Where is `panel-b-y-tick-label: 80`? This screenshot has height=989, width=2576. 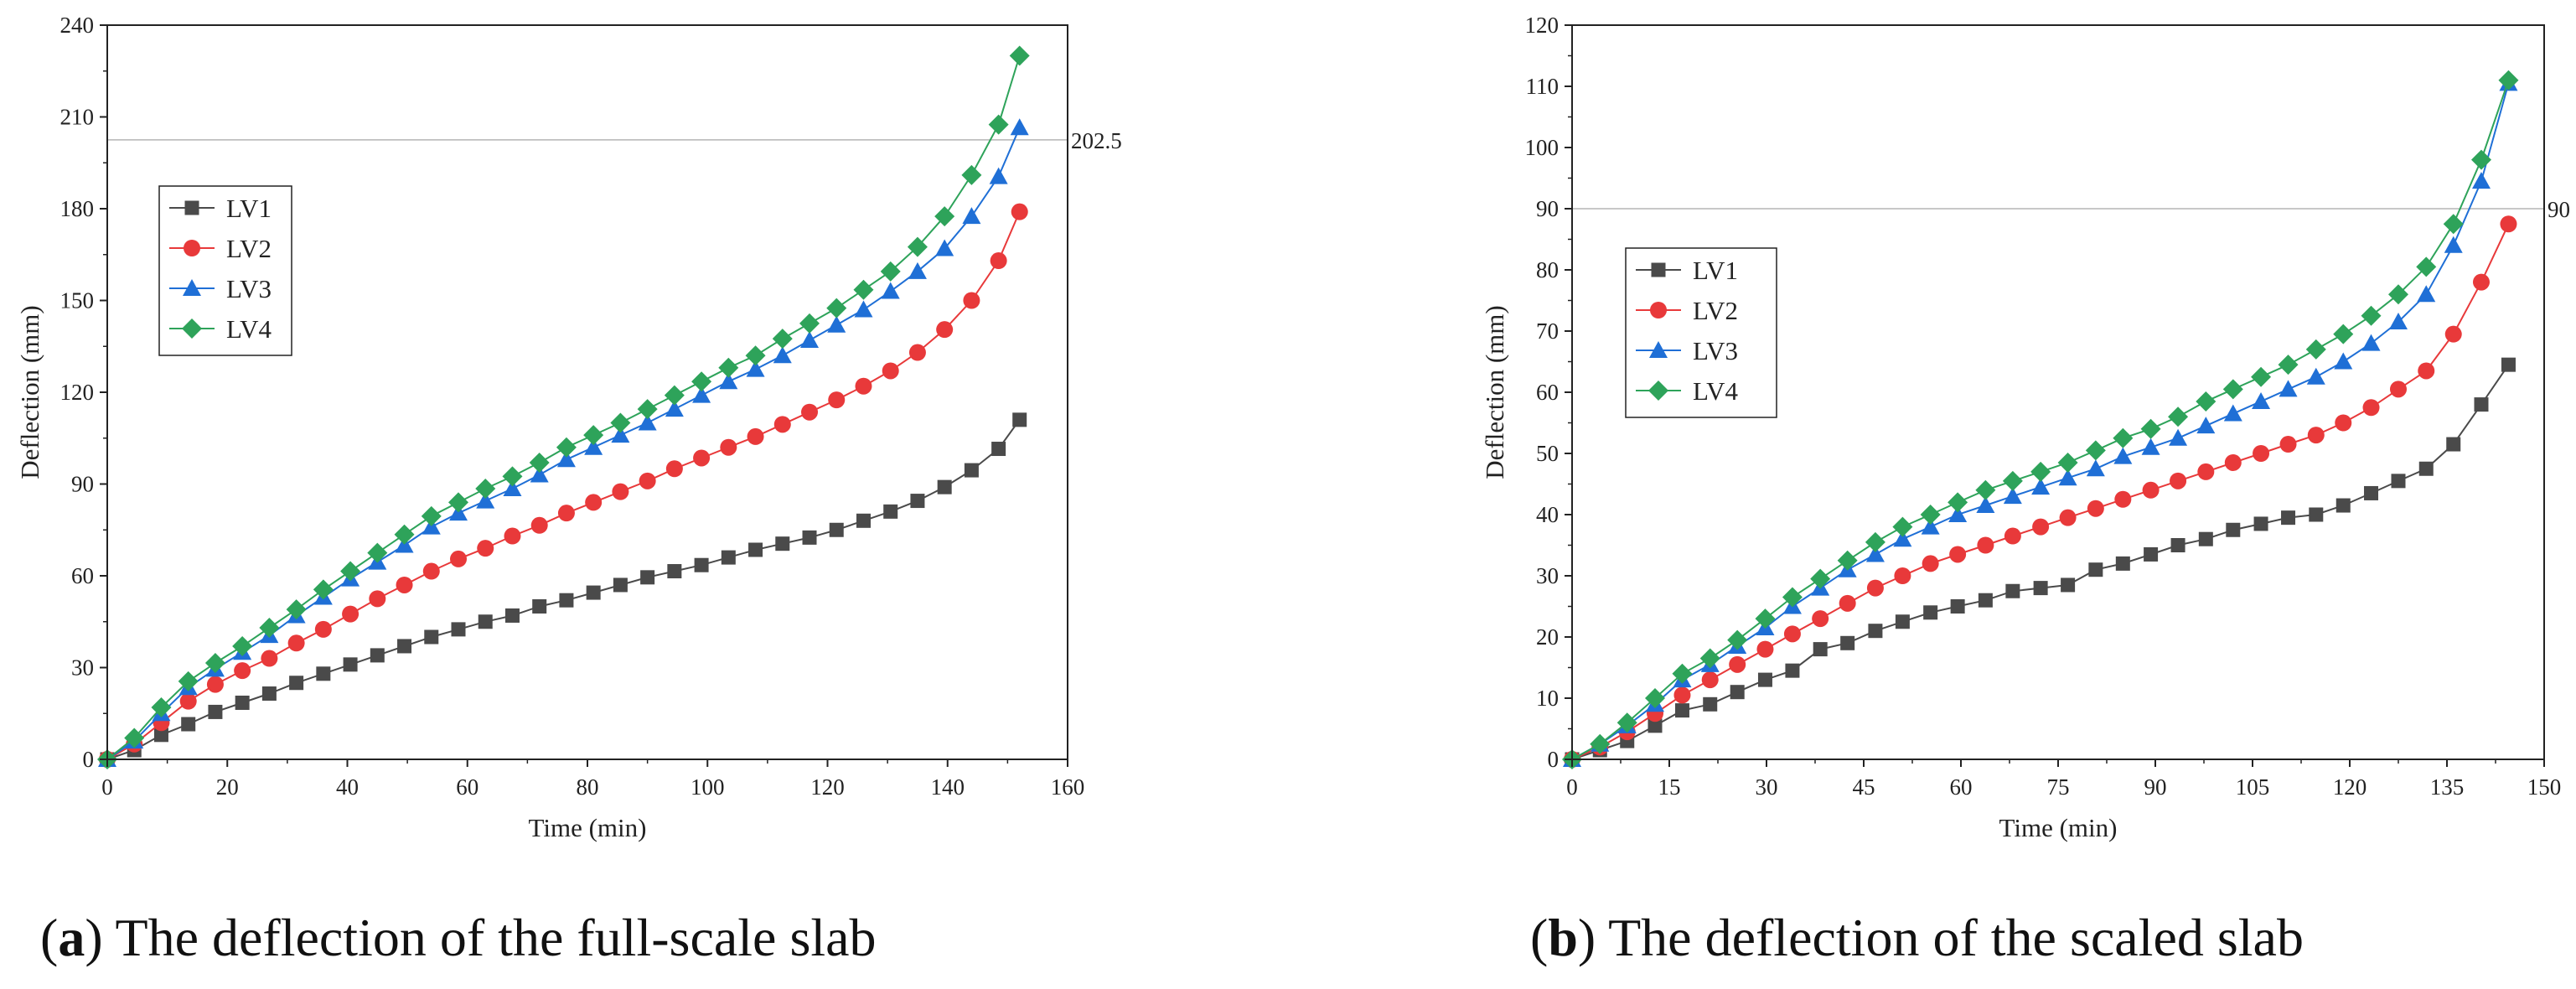
panel-b-y-tick-label: 80 is located at coordinates (1547, 270).